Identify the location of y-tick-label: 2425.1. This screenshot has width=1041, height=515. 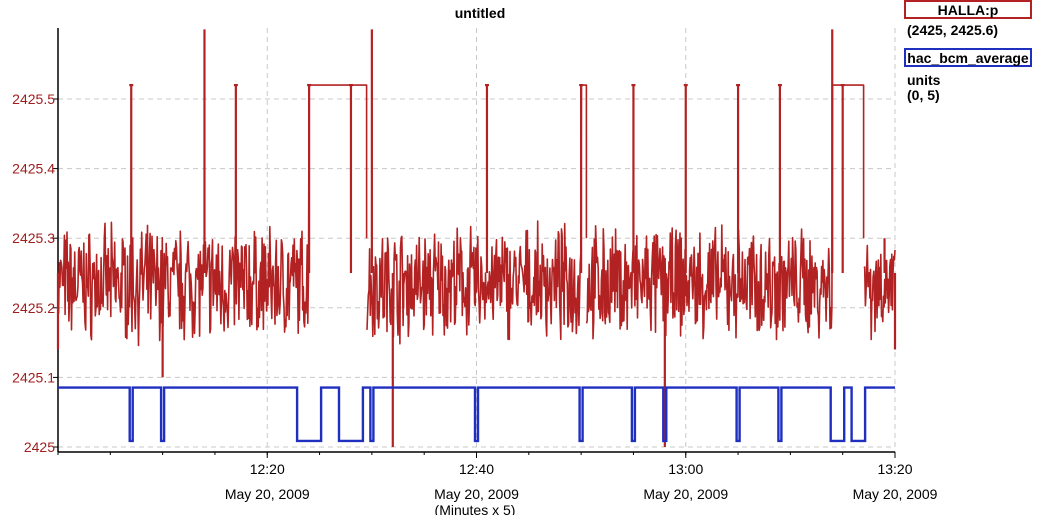
(33, 377).